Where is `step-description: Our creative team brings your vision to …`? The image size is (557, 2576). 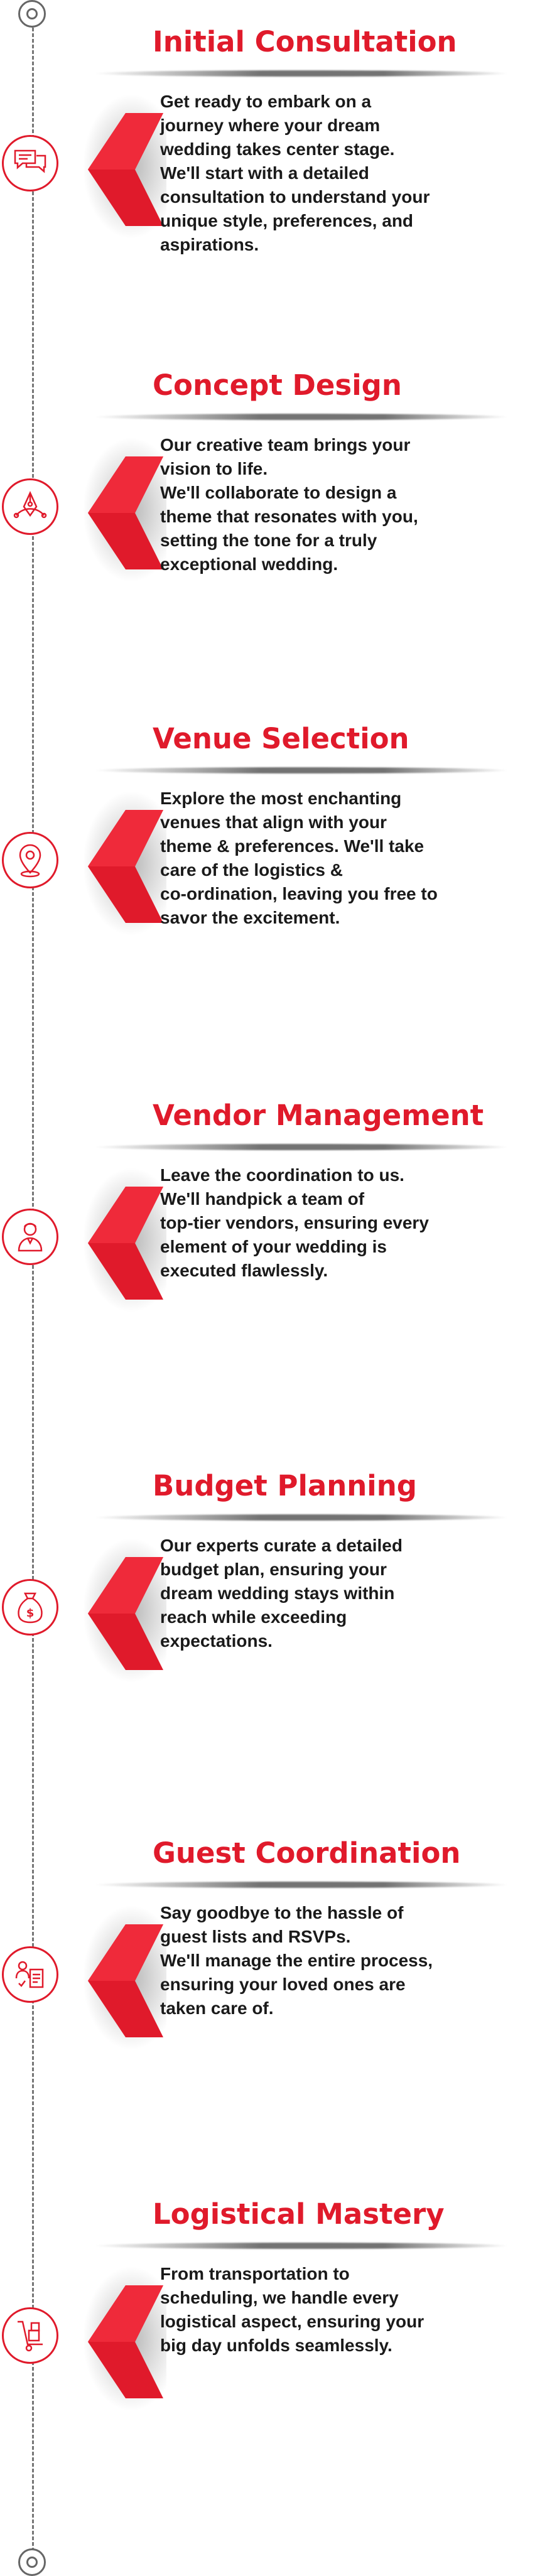
step-description: Our creative team brings your vision to … is located at coordinates (289, 504).